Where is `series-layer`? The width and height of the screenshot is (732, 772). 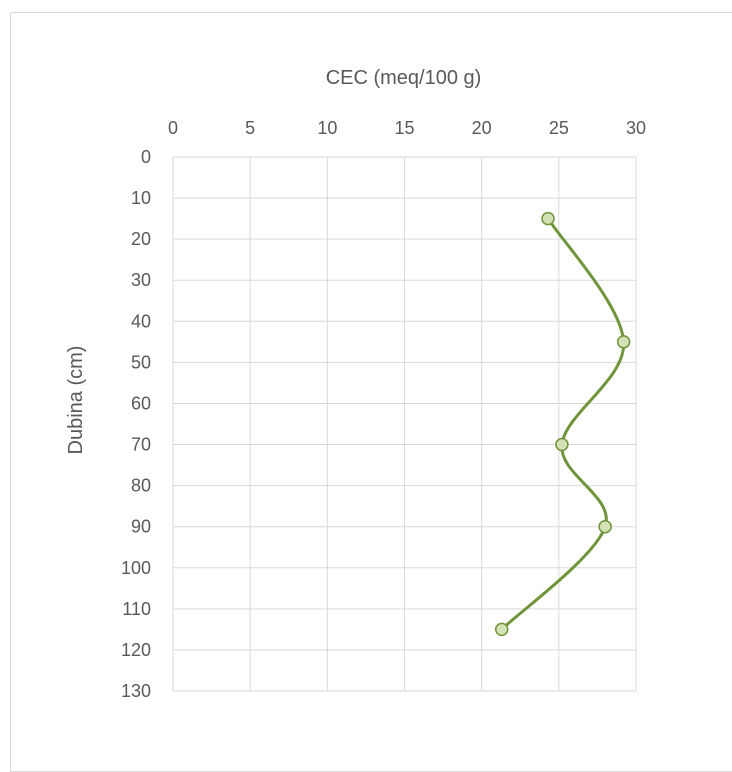 series-layer is located at coordinates (562, 424).